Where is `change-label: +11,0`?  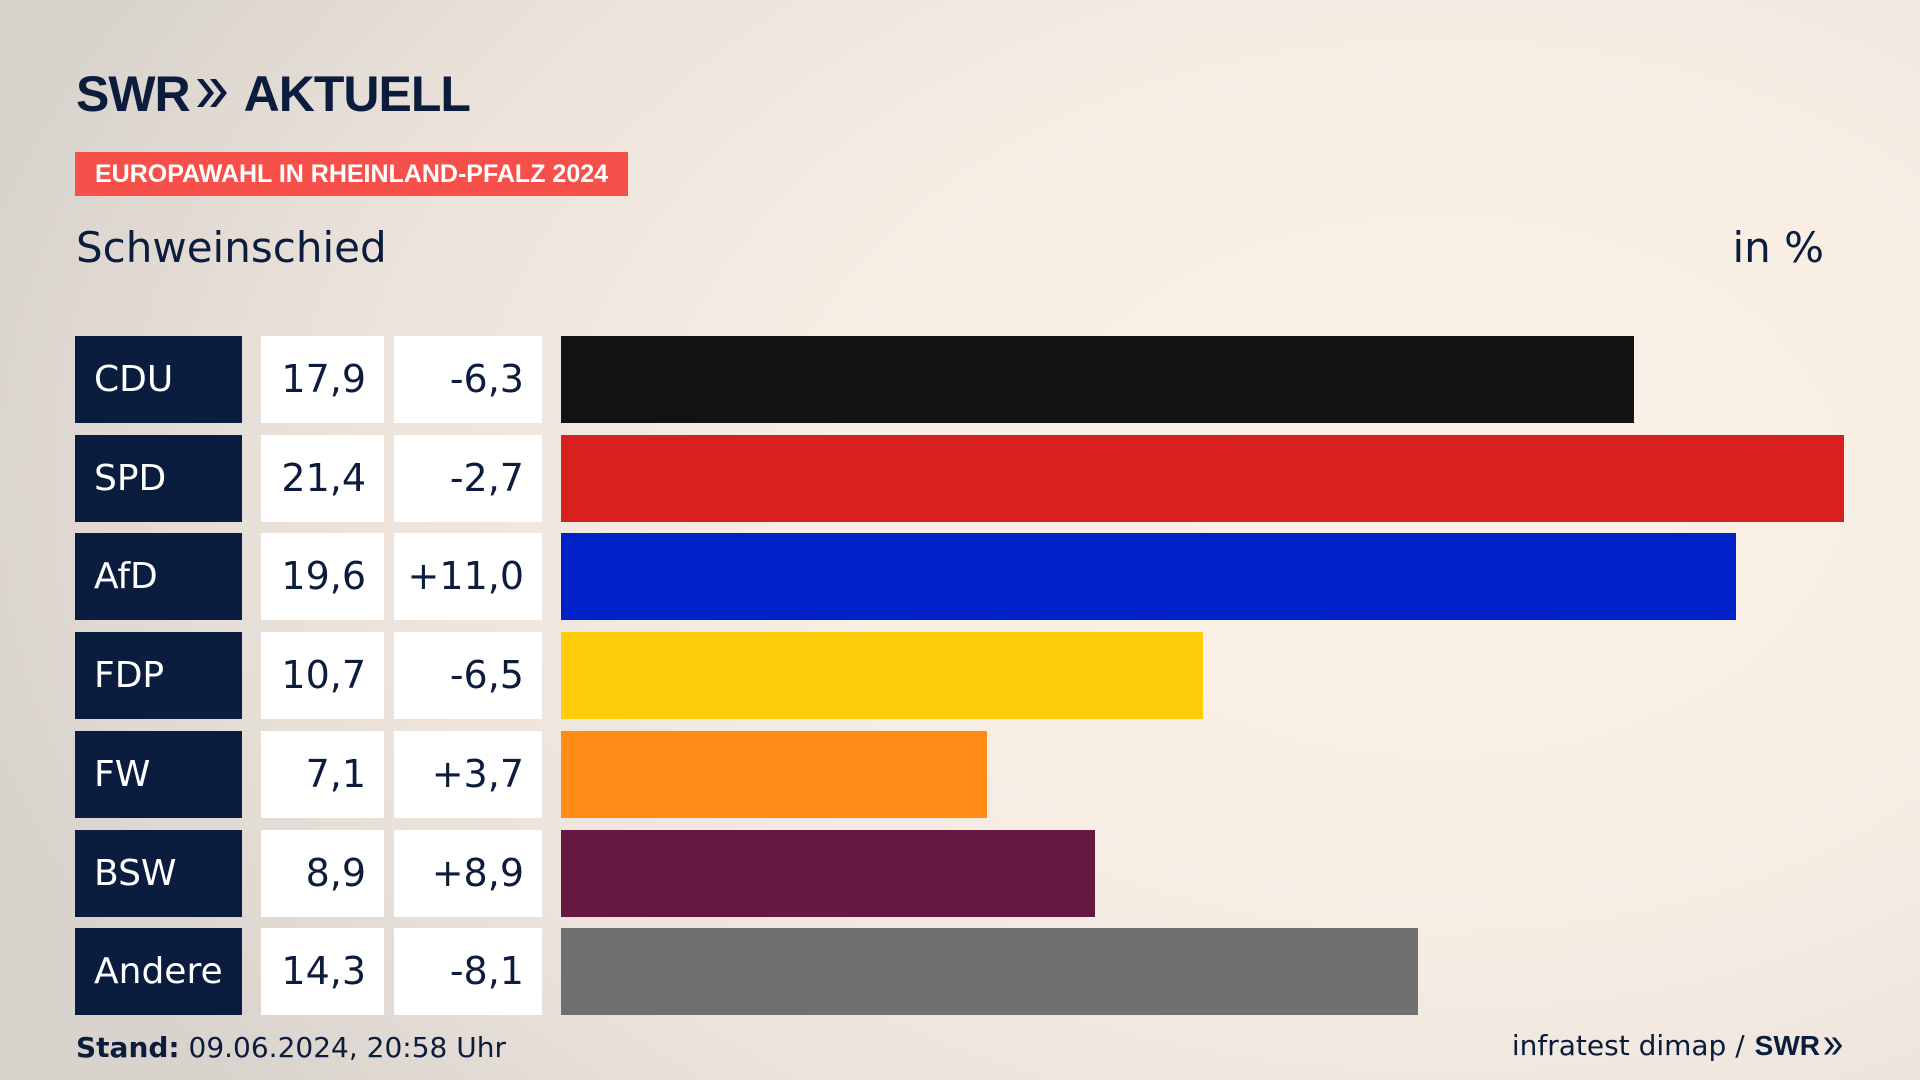
change-label: +11,0 is located at coordinates (468, 577).